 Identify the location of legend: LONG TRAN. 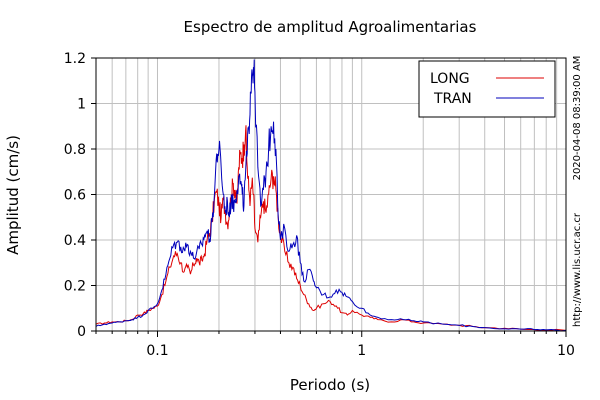
(487, 89).